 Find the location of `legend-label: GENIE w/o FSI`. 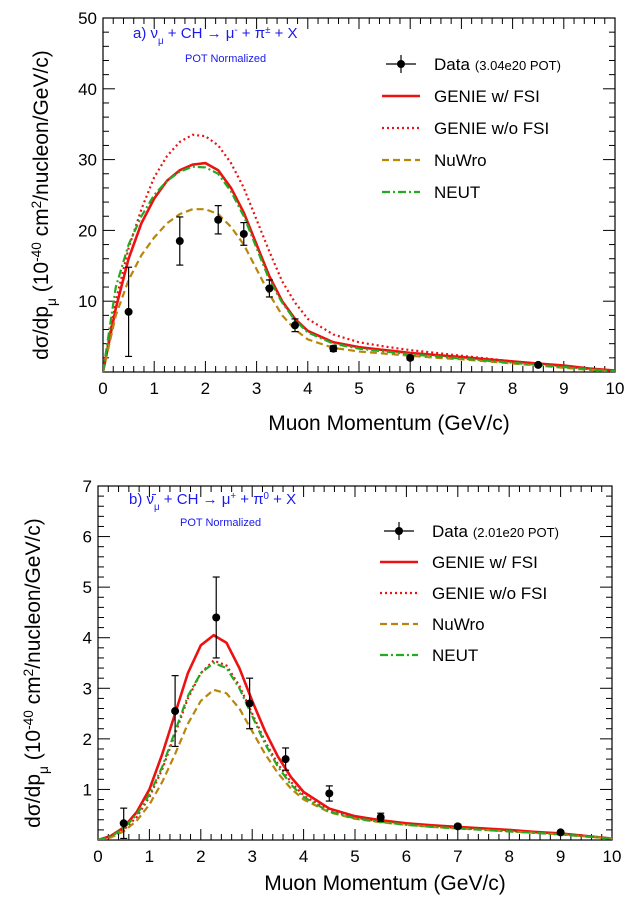

legend-label: GENIE w/o FSI is located at coordinates (489, 593).